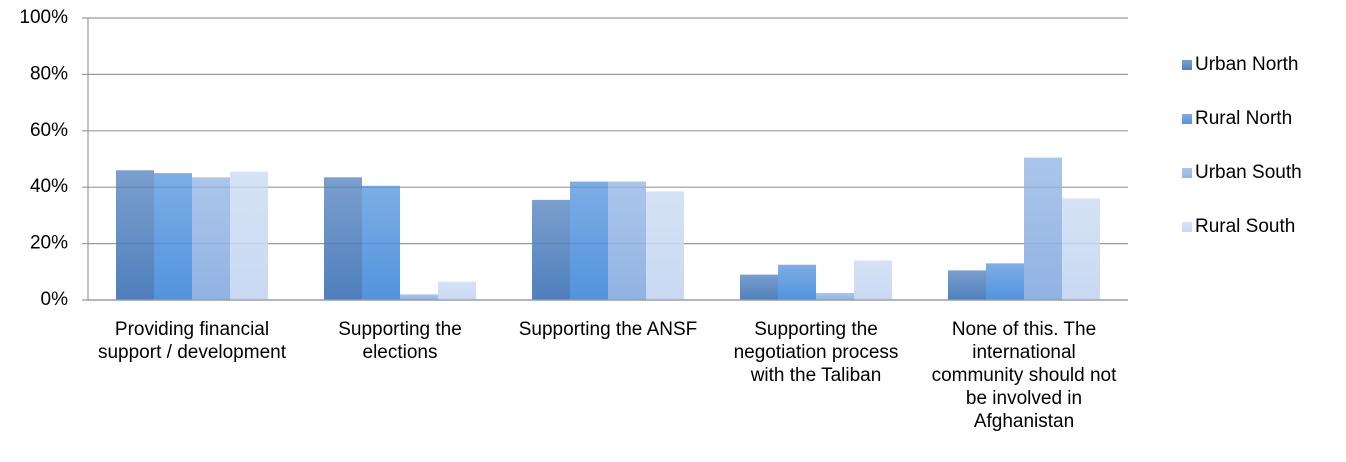 The image size is (1346, 462). I want to click on y-tick-label: 40%, so click(49, 186).